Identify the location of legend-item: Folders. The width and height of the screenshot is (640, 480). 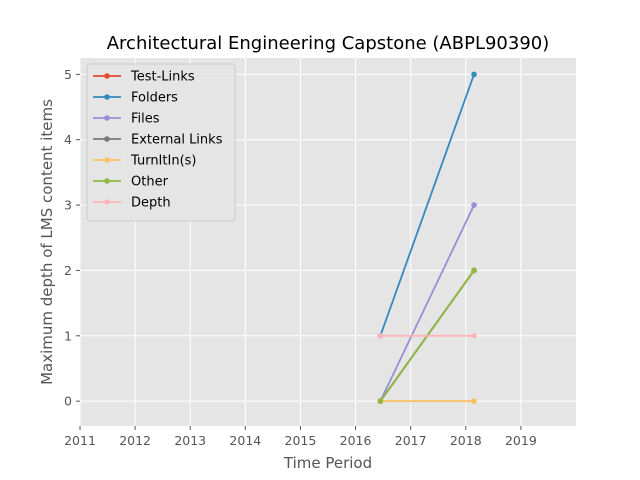
(135, 98).